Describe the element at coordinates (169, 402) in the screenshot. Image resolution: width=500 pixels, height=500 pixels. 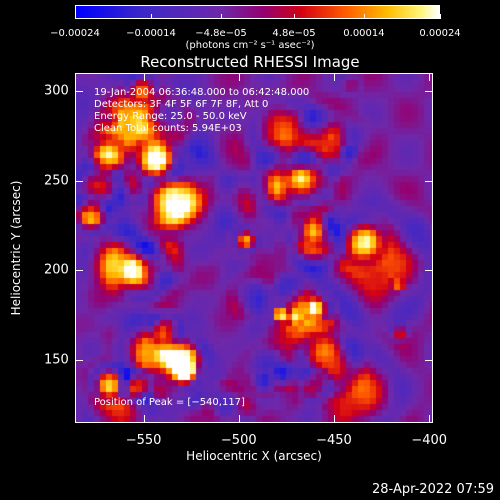
I see `peak-position-label: Position of Peak = [−540,117]` at that location.